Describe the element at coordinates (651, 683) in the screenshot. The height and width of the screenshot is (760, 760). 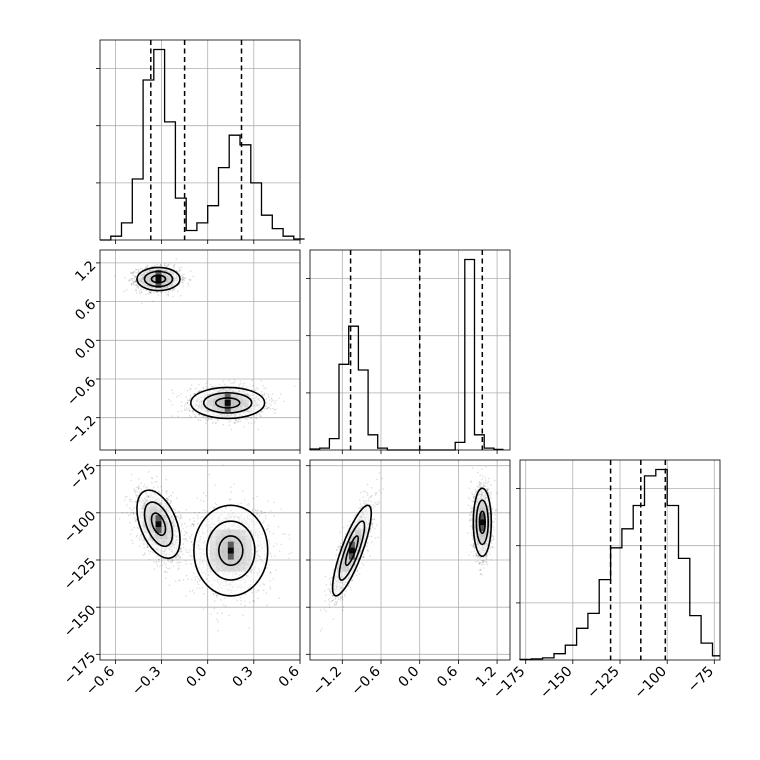
I see `x-tick-label: −100` at that location.